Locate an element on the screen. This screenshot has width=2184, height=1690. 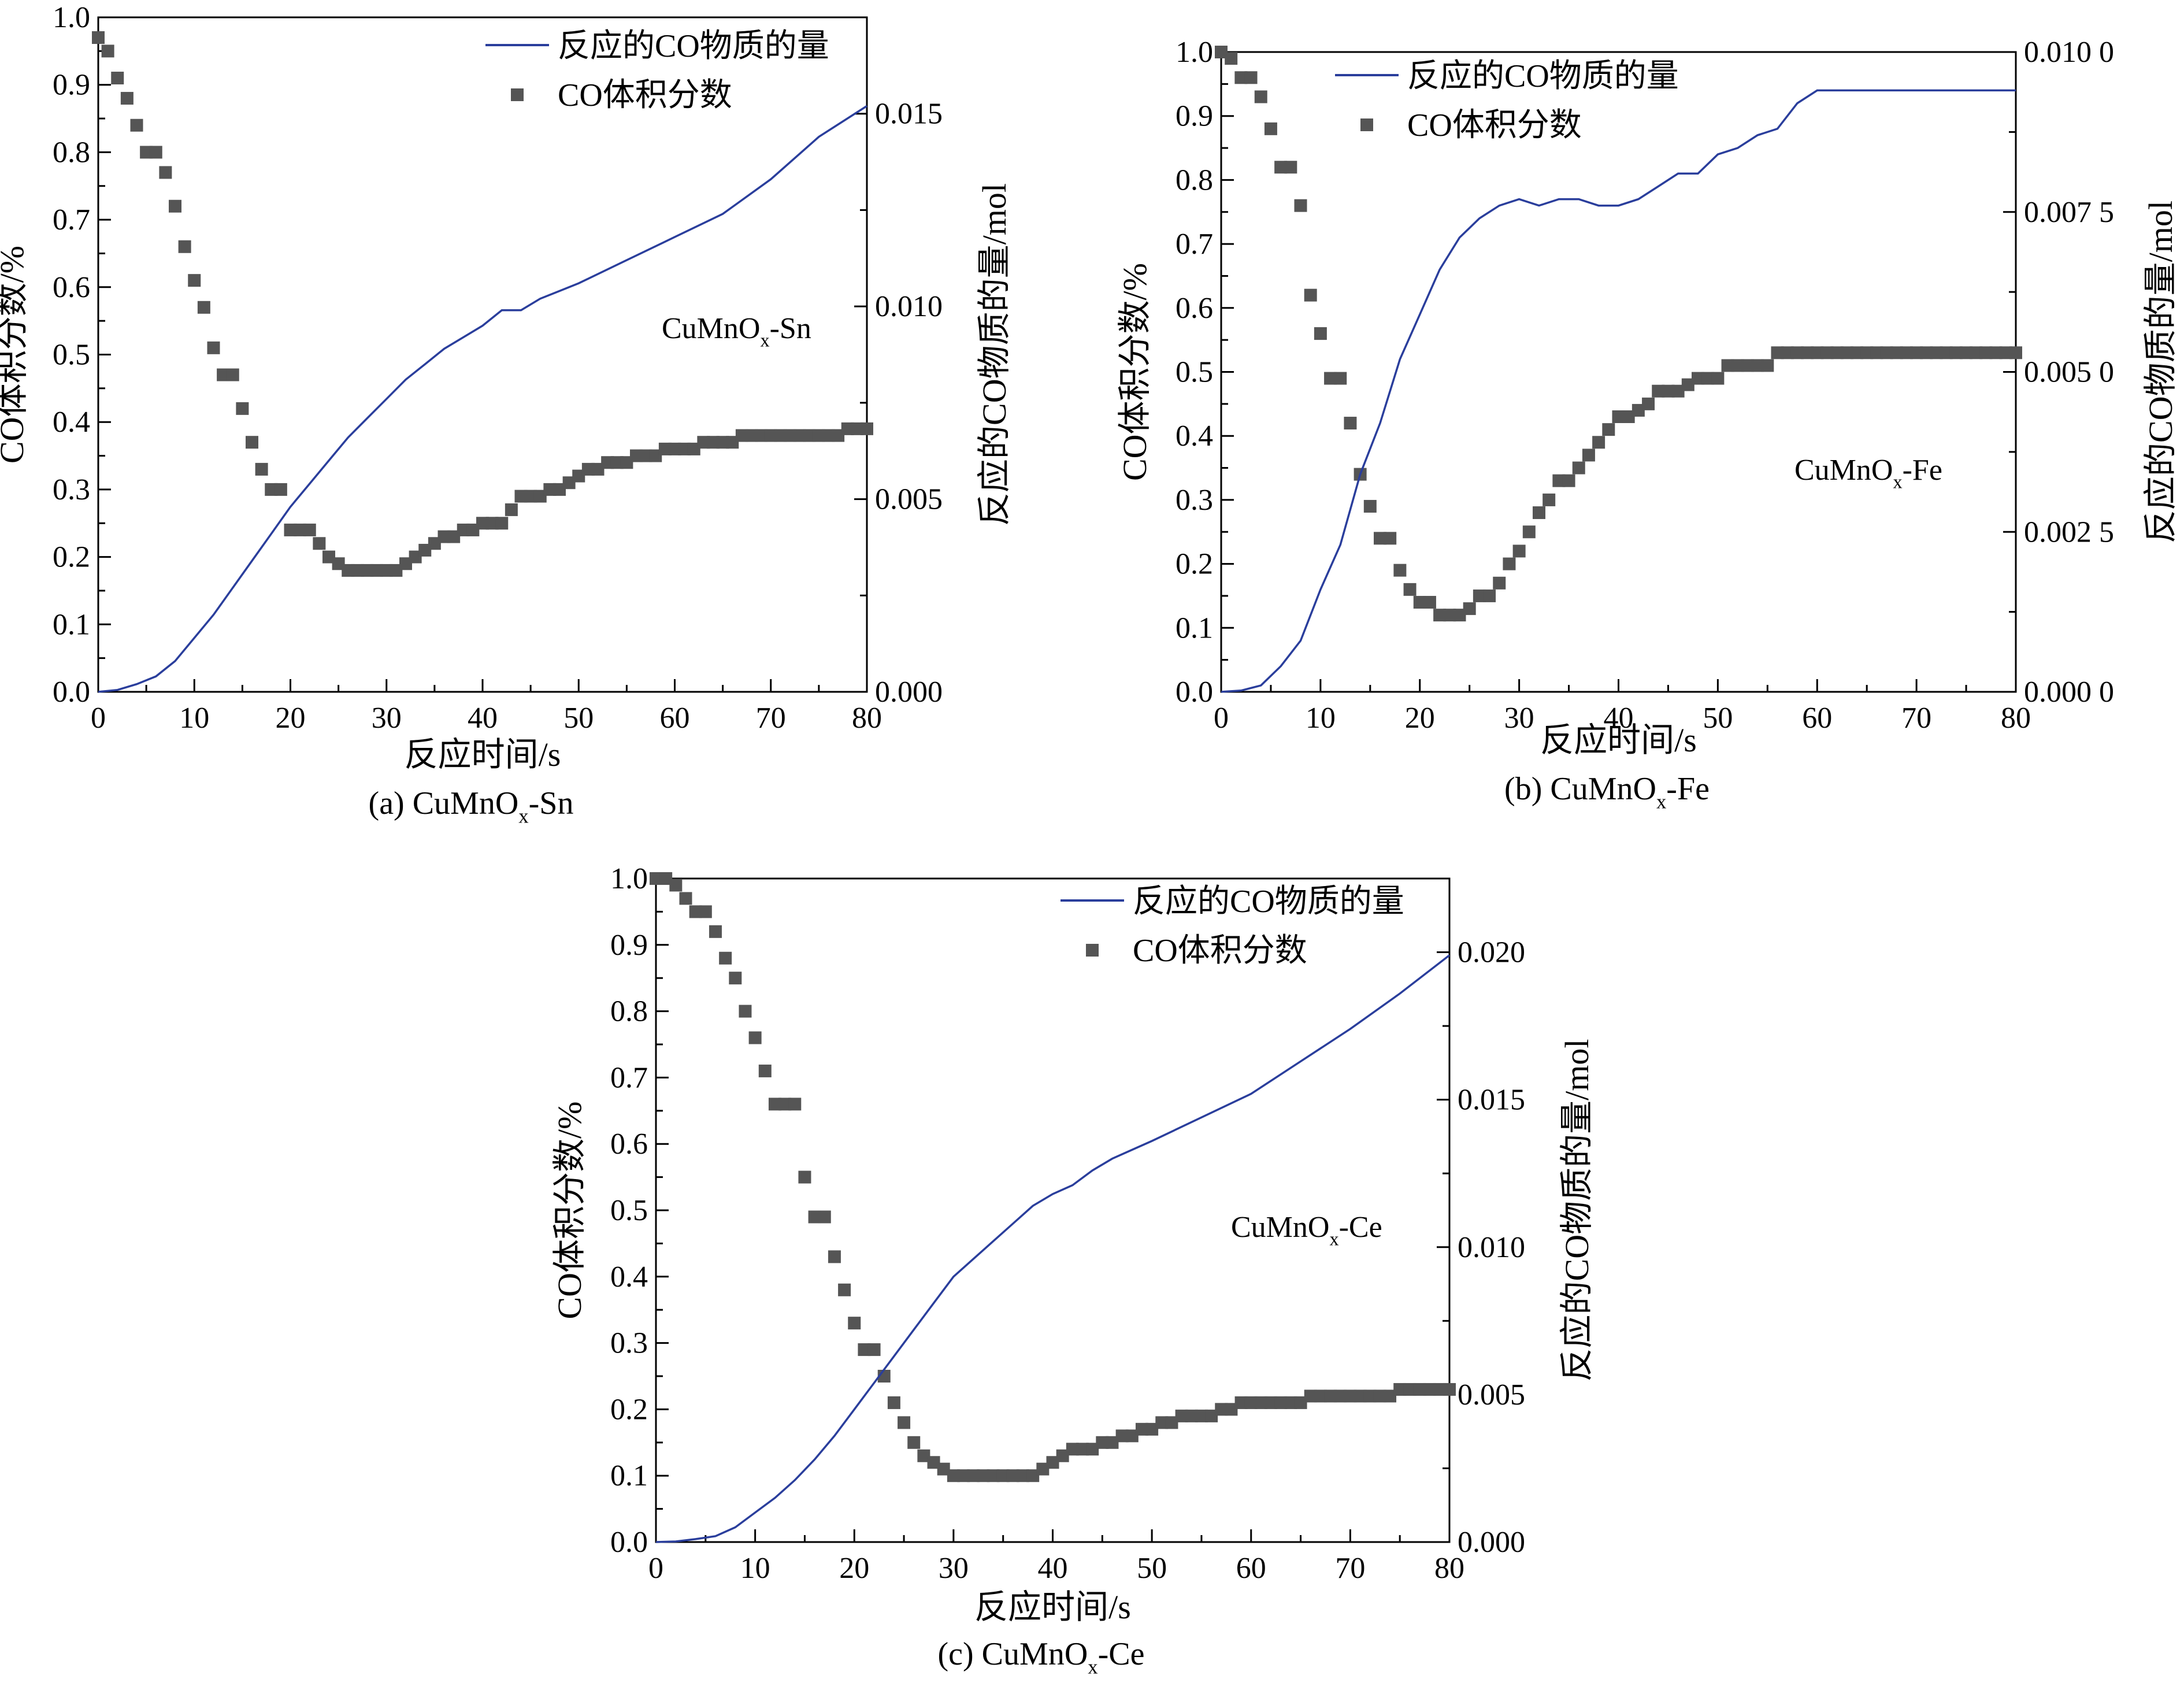
x-tick-label: 0 is located at coordinates (1221, 718).